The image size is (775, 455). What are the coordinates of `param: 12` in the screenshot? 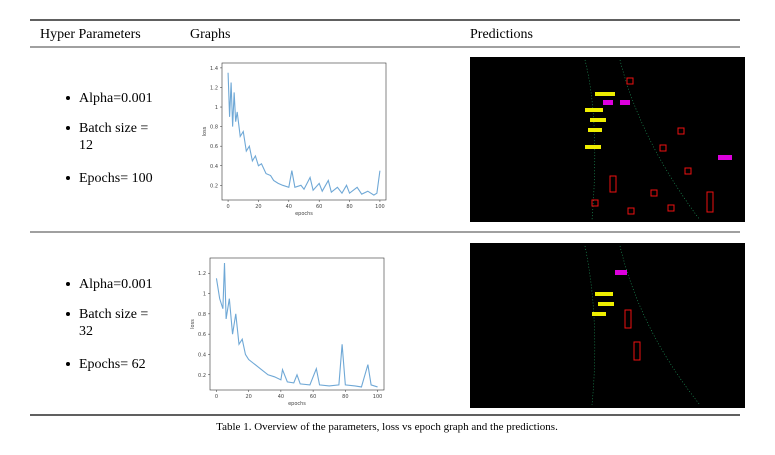 It's located at (86, 145).